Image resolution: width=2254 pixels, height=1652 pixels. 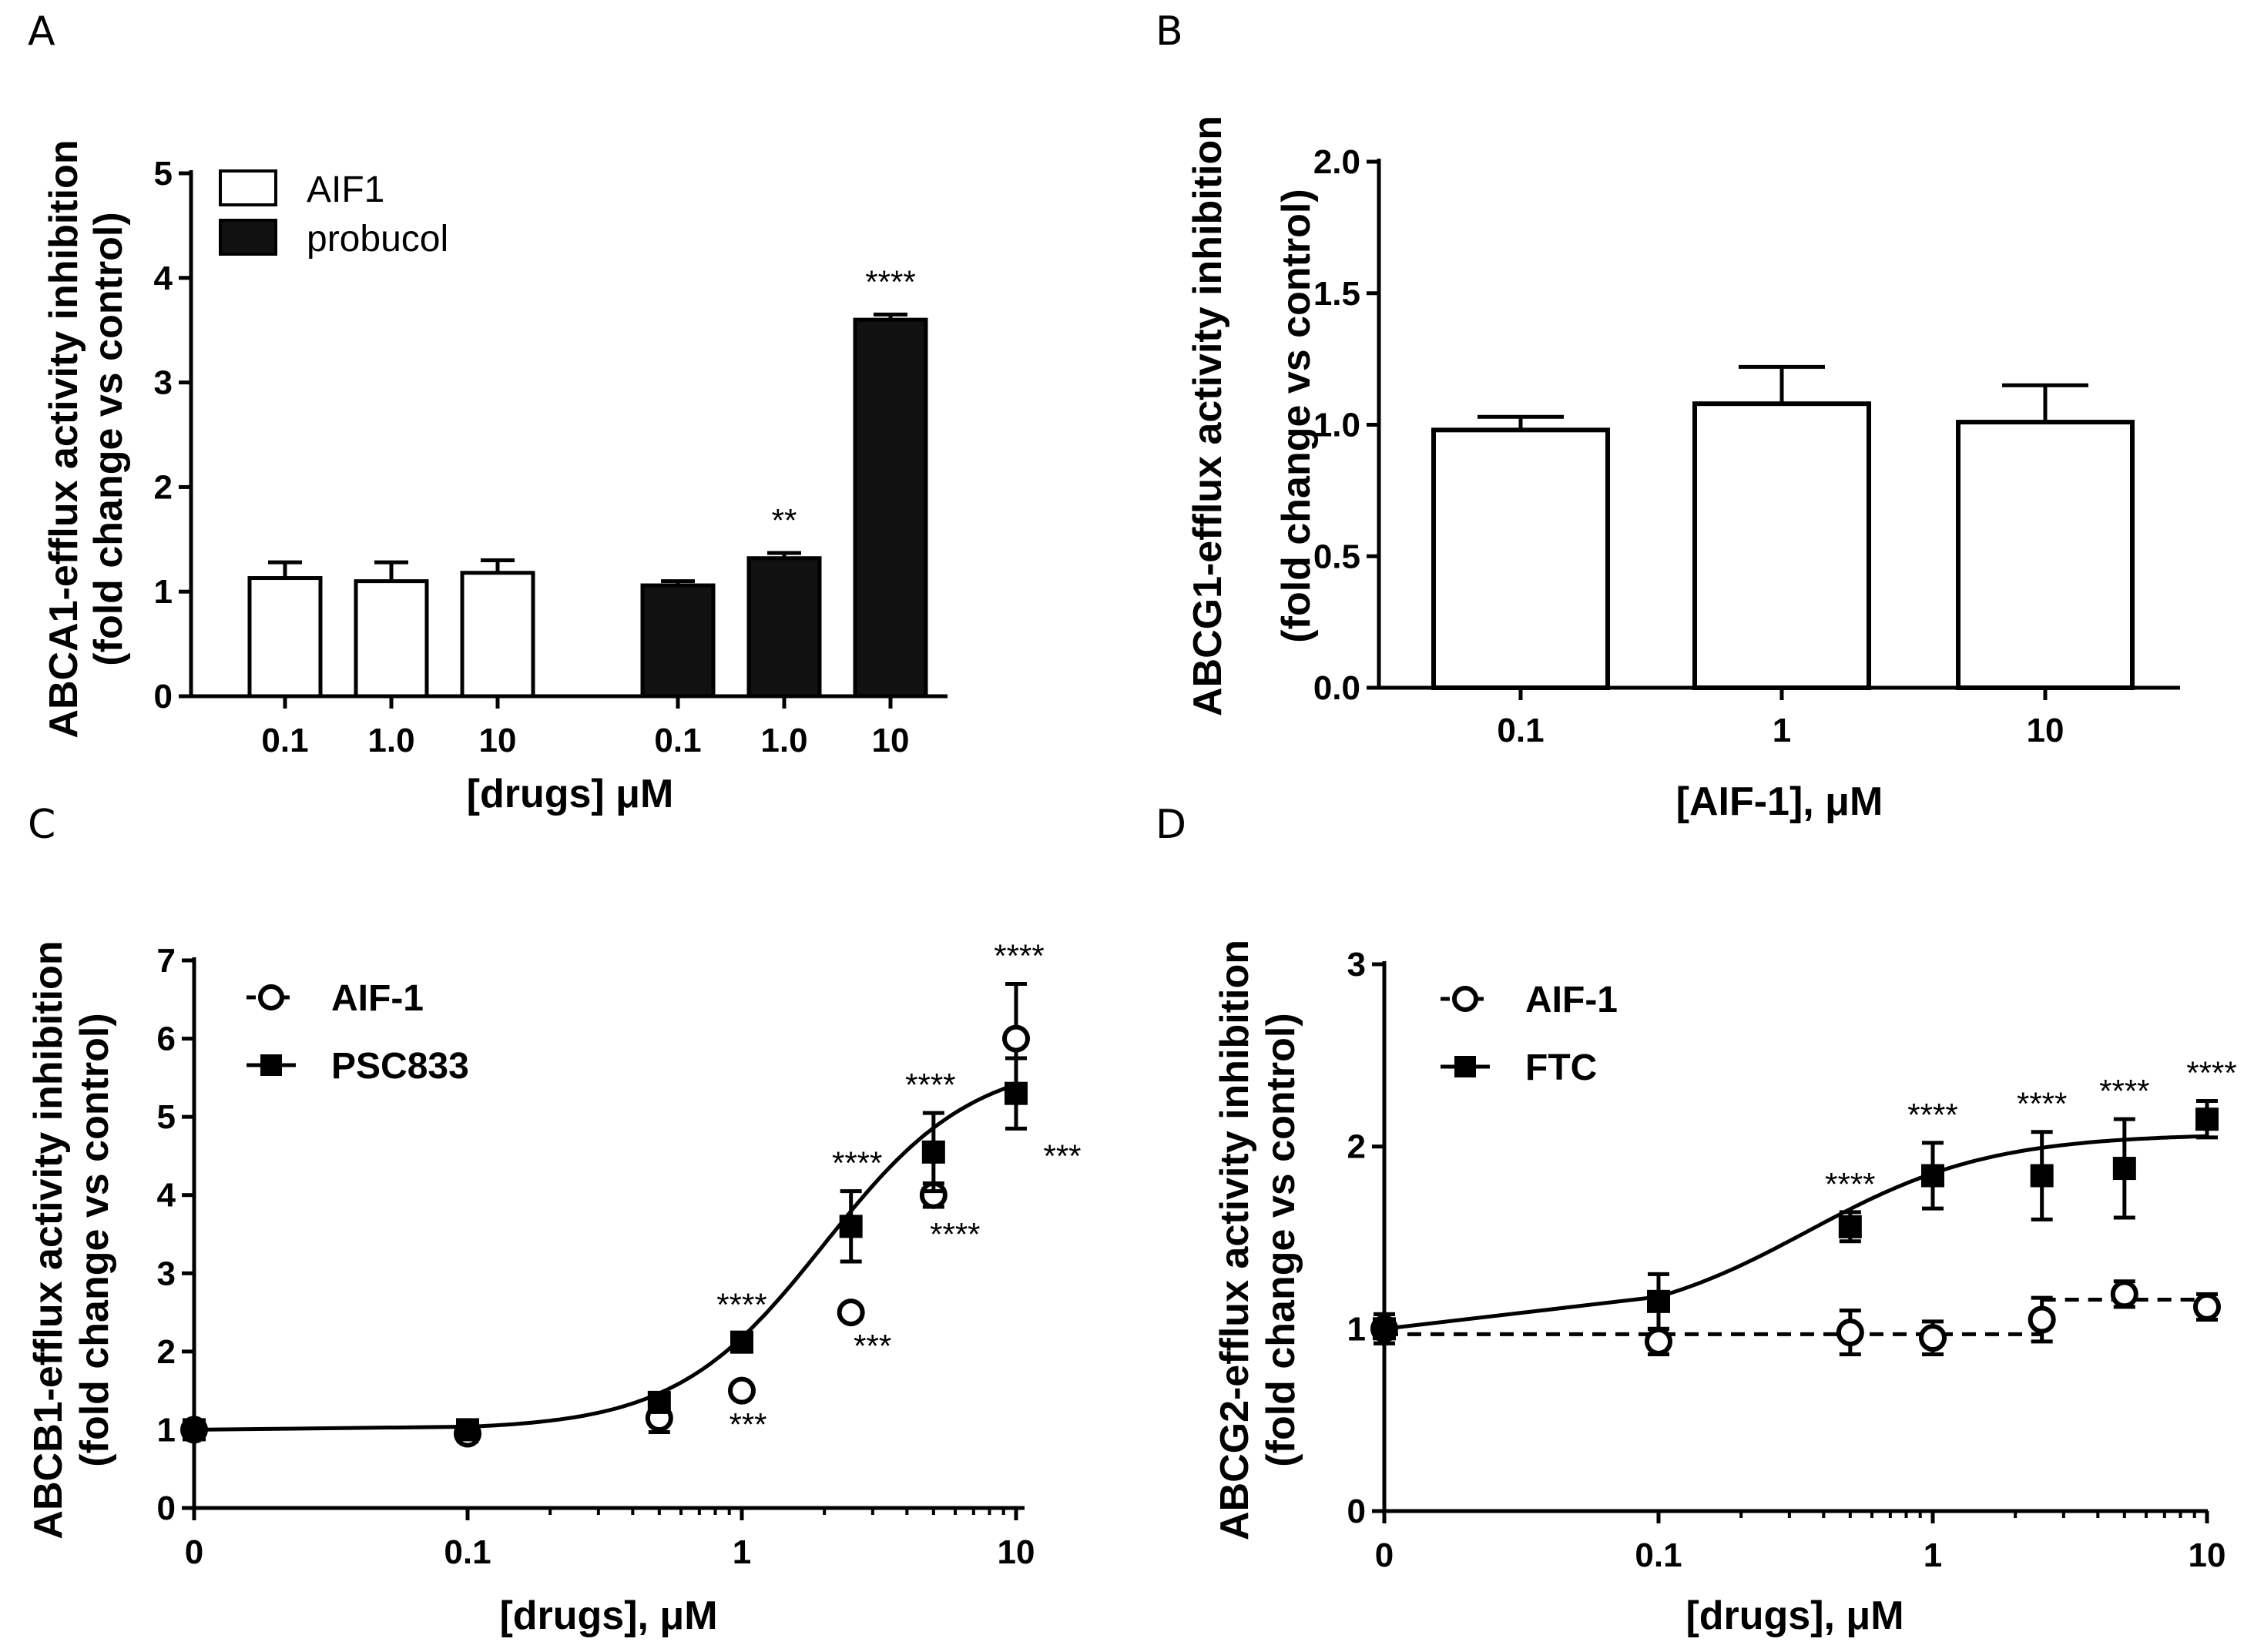 What do you see at coordinates (41, 32) in the screenshot?
I see `panel-label-a: A` at bounding box center [41, 32].